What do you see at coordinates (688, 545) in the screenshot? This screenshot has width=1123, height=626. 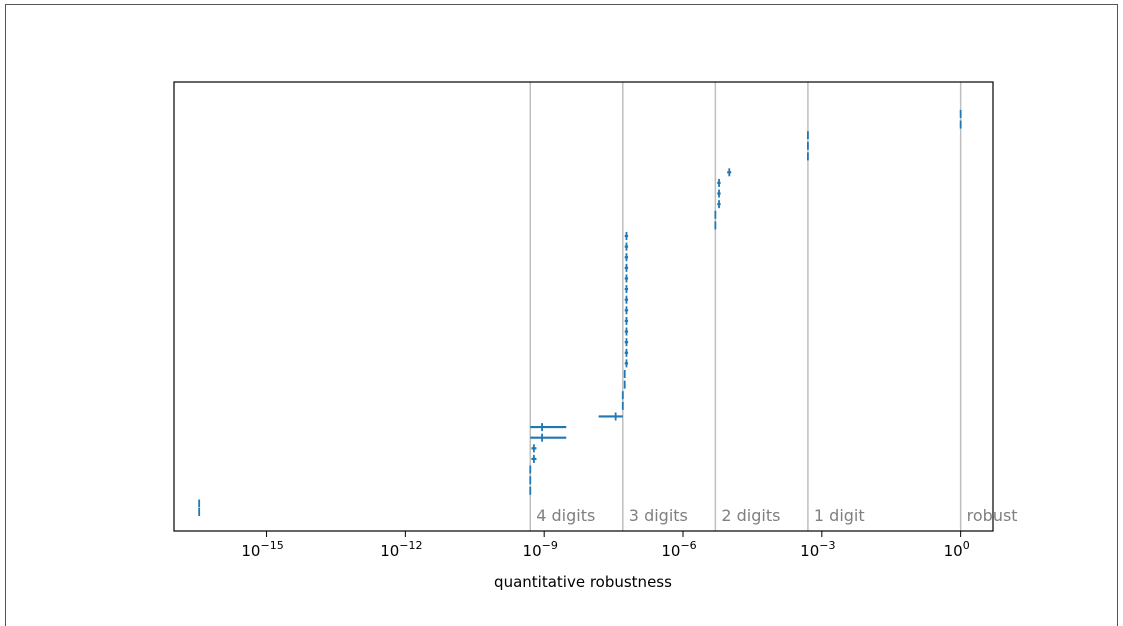 I see `x-tick-exponent: −6` at bounding box center [688, 545].